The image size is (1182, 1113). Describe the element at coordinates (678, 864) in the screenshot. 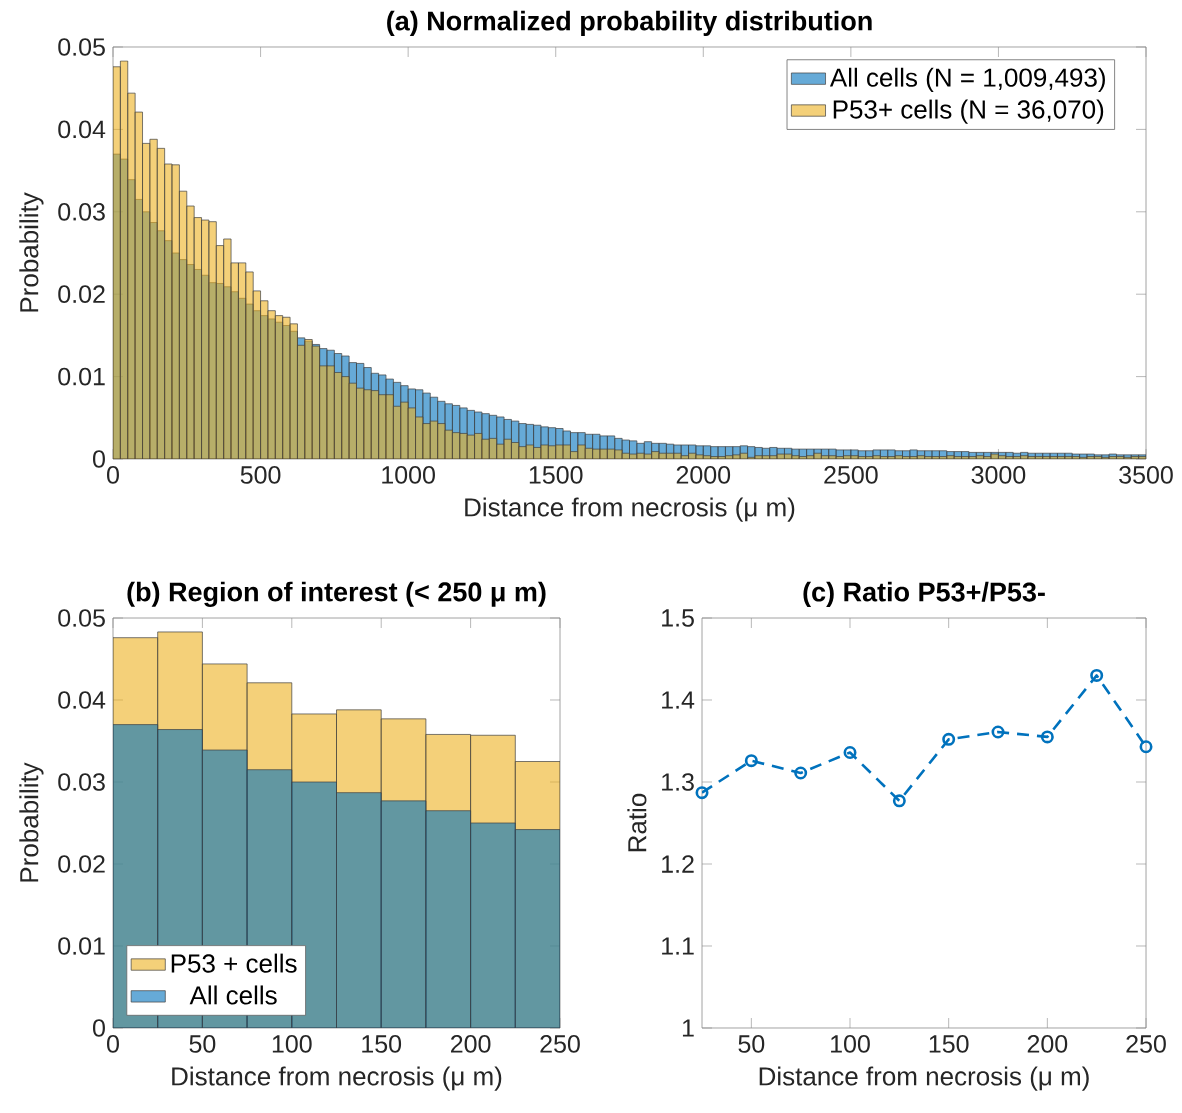

I see `y-tick-label: 1.2` at that location.